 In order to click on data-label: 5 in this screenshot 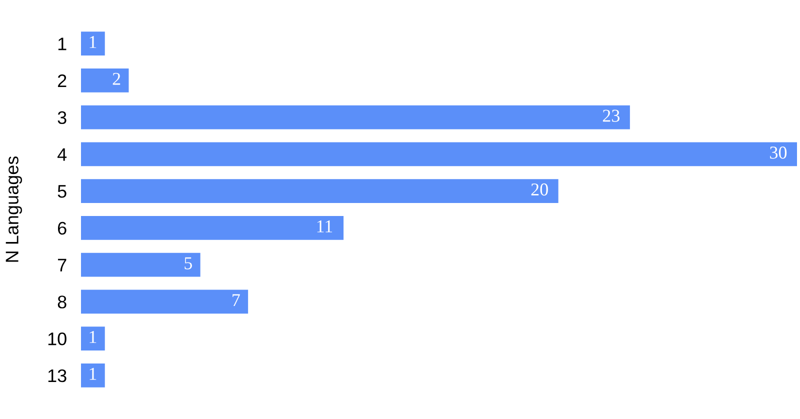, I will do `click(188, 263)`.